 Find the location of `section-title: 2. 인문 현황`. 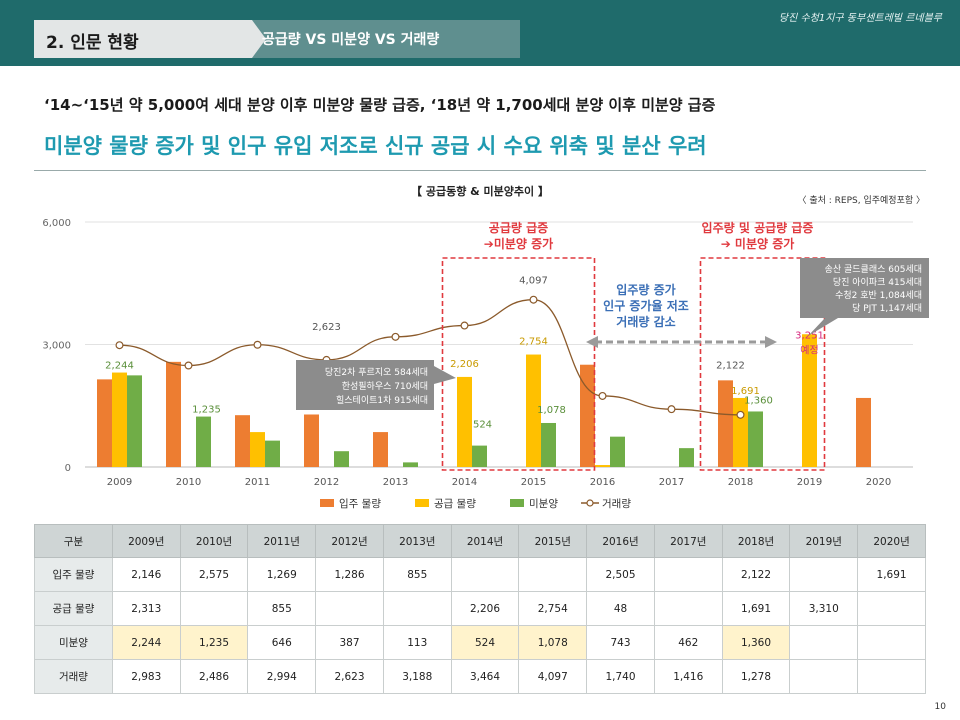

section-title: 2. 인문 현황 is located at coordinates (92, 43).